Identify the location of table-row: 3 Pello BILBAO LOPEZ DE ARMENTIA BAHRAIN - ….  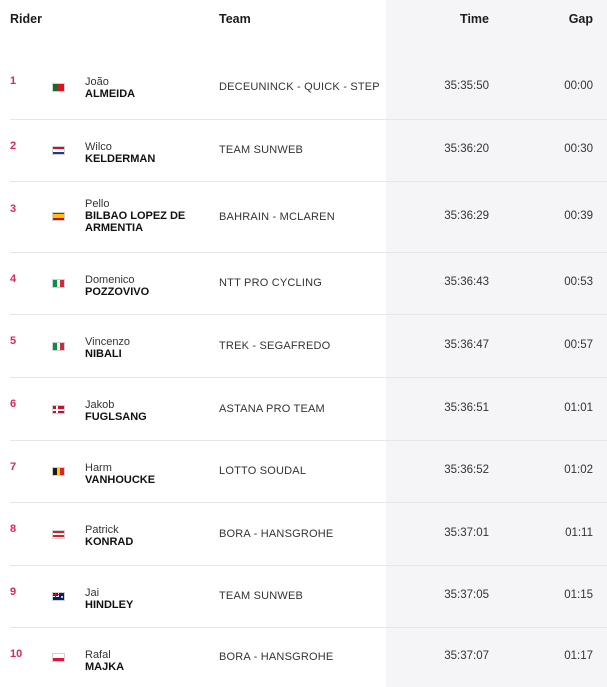
(308, 216).